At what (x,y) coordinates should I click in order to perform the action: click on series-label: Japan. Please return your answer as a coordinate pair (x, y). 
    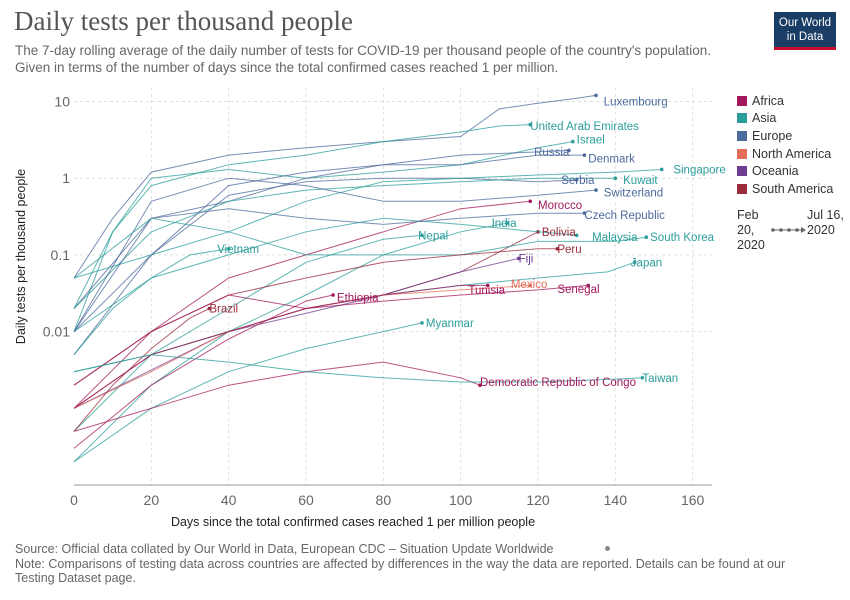
    Looking at the image, I should click on (646, 263).